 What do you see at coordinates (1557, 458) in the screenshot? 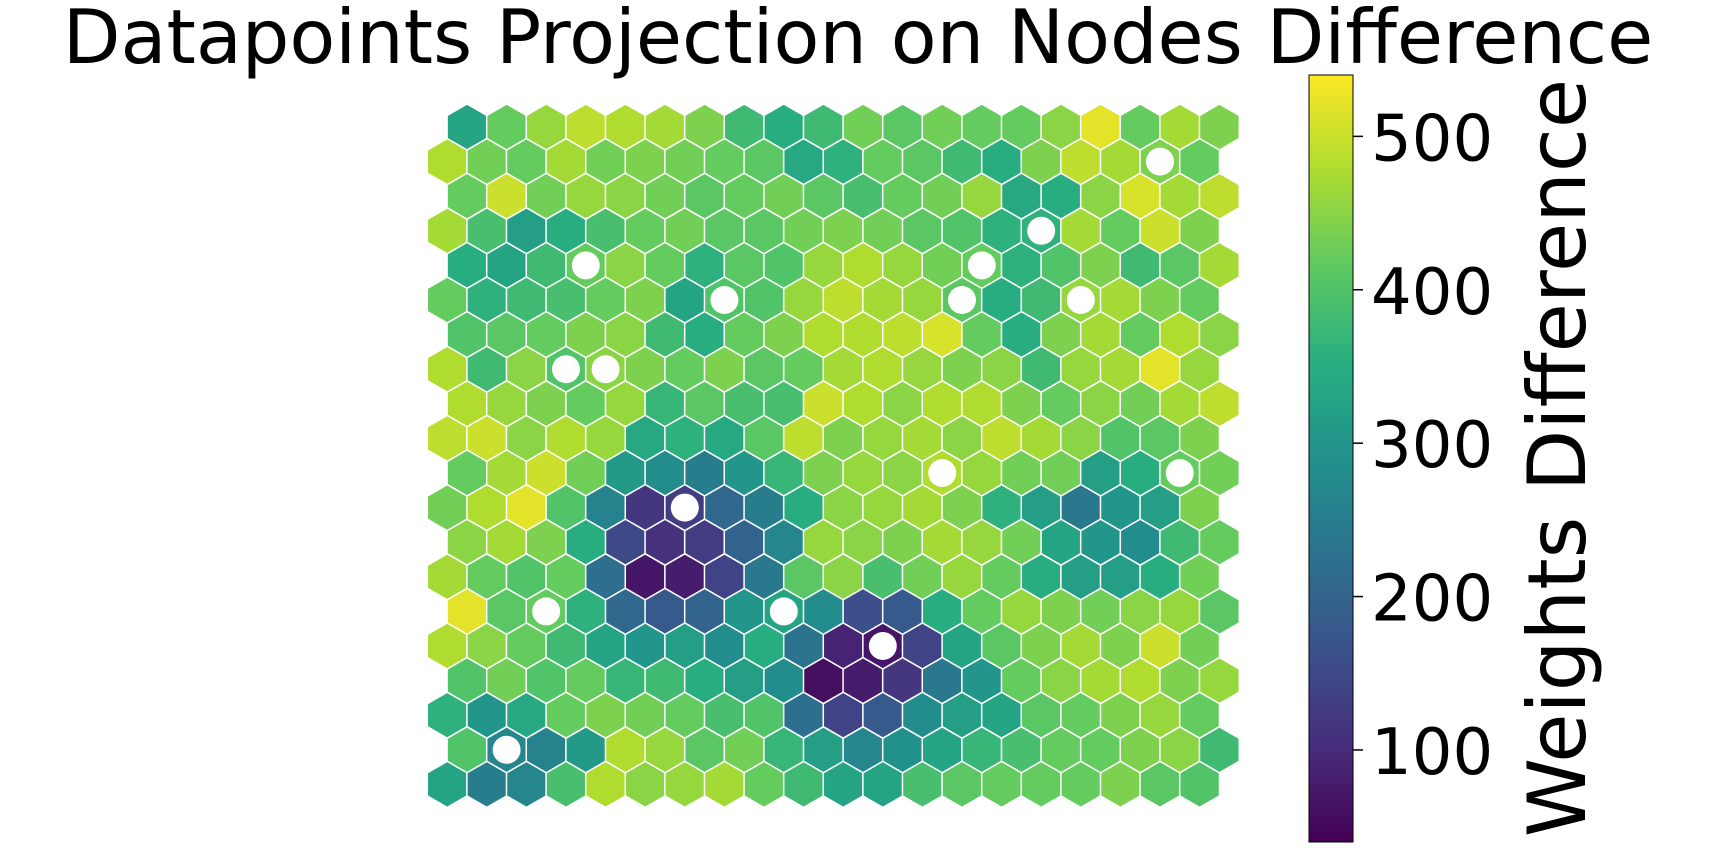
I see `colorbar-label: Weights Difference` at bounding box center [1557, 458].